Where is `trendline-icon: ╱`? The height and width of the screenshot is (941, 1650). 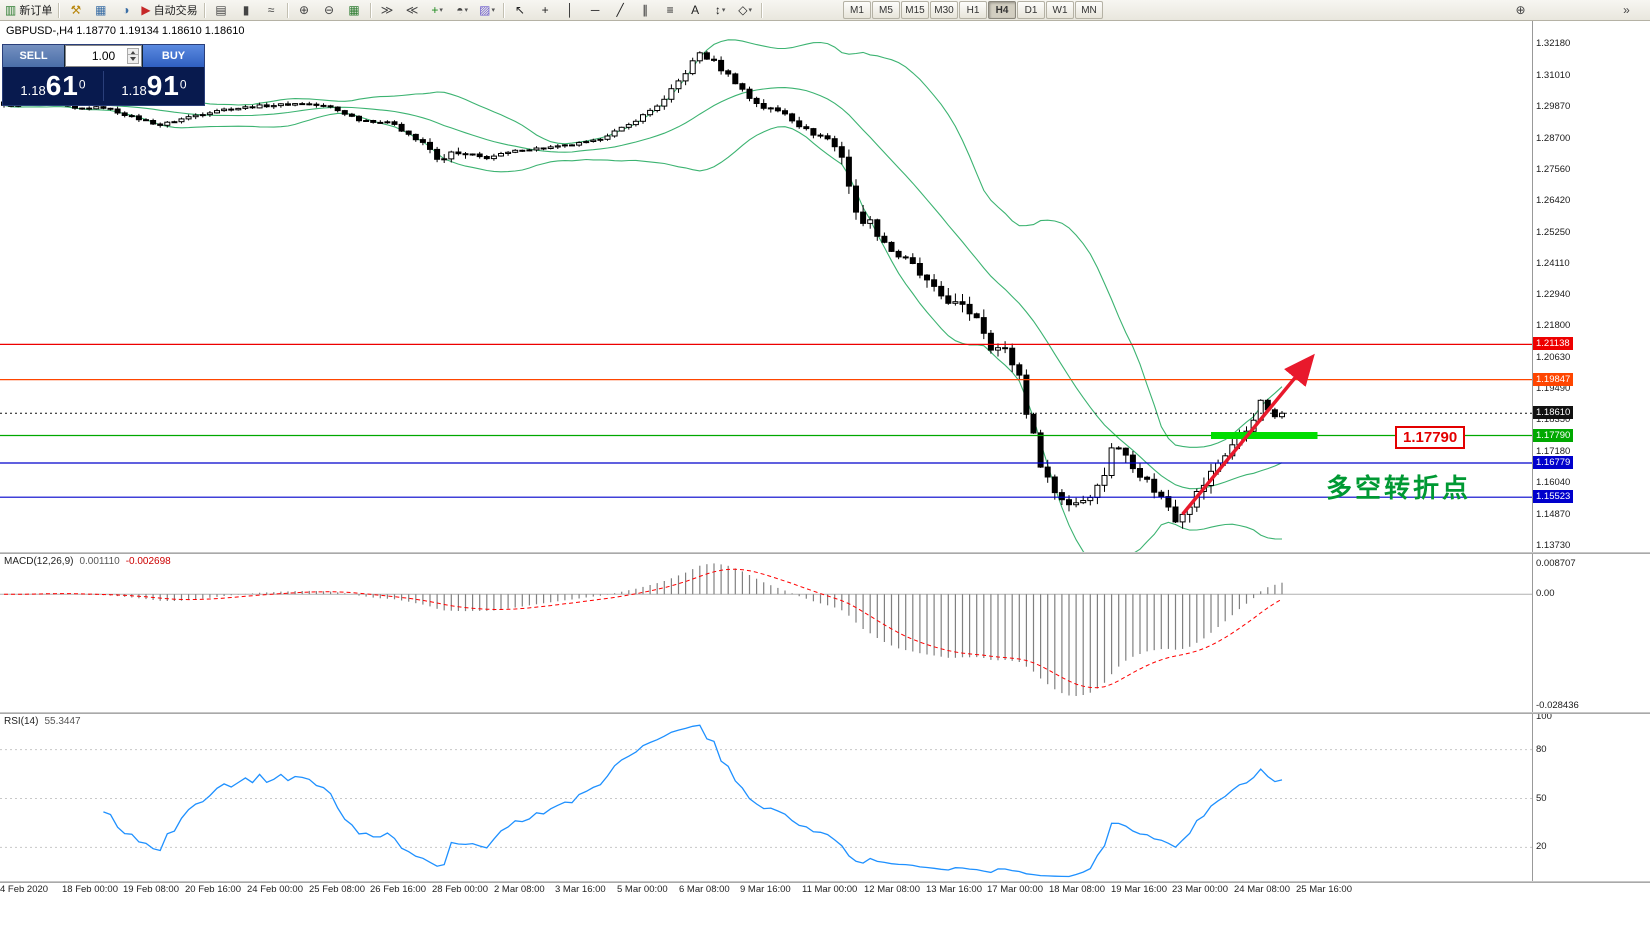
trendline-icon: ╱ is located at coordinates (620, 10).